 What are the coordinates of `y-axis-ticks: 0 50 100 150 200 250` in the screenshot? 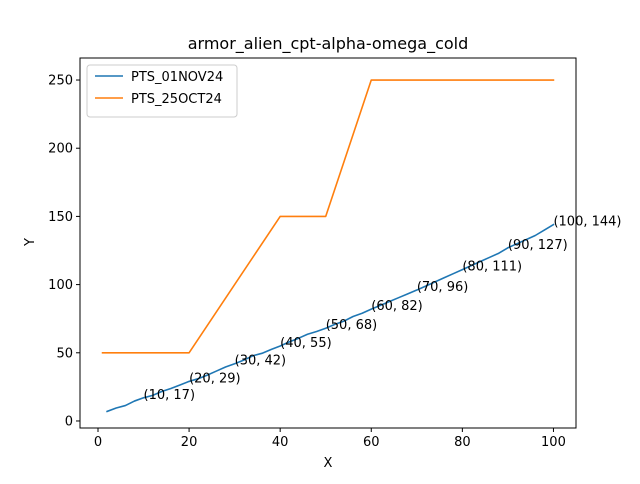 It's located at (64, 251).